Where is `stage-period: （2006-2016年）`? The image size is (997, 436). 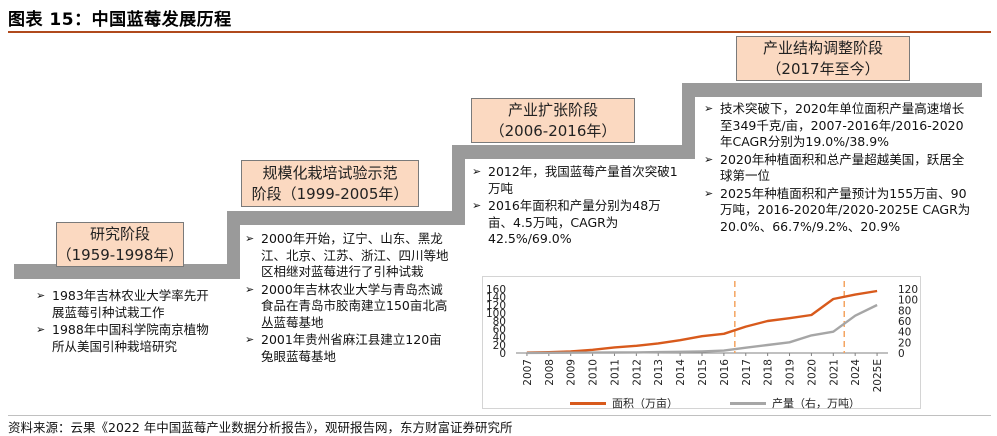 stage-period: （2006-2016年） is located at coordinates (553, 130).